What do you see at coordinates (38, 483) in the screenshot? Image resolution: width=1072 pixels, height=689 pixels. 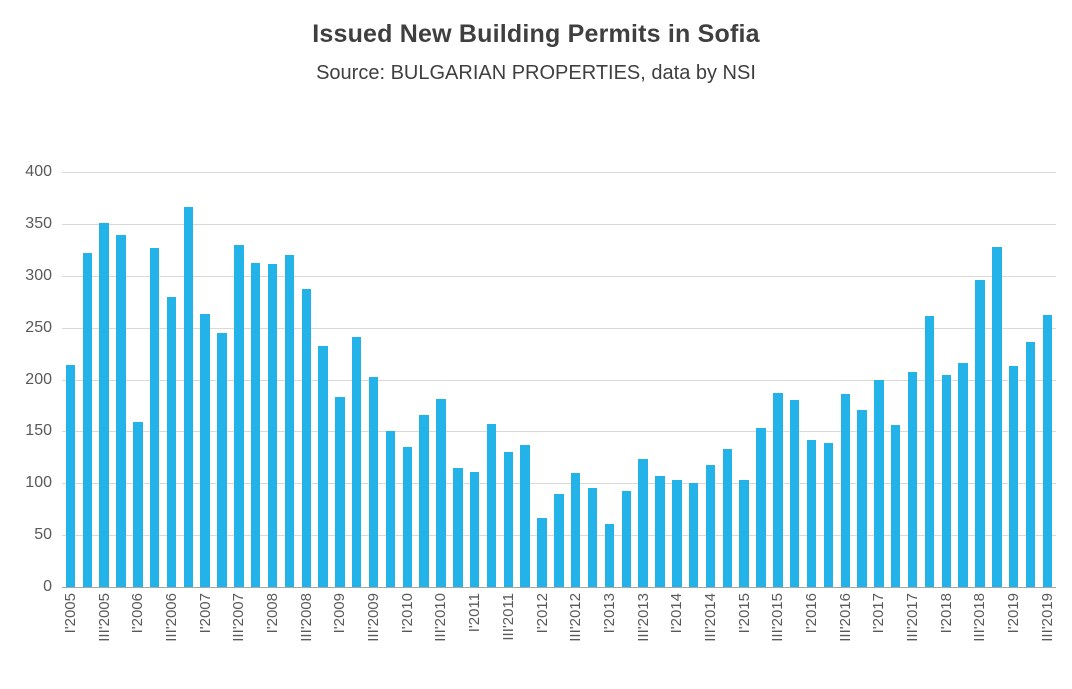 I see `y-tick-label: 100` at bounding box center [38, 483].